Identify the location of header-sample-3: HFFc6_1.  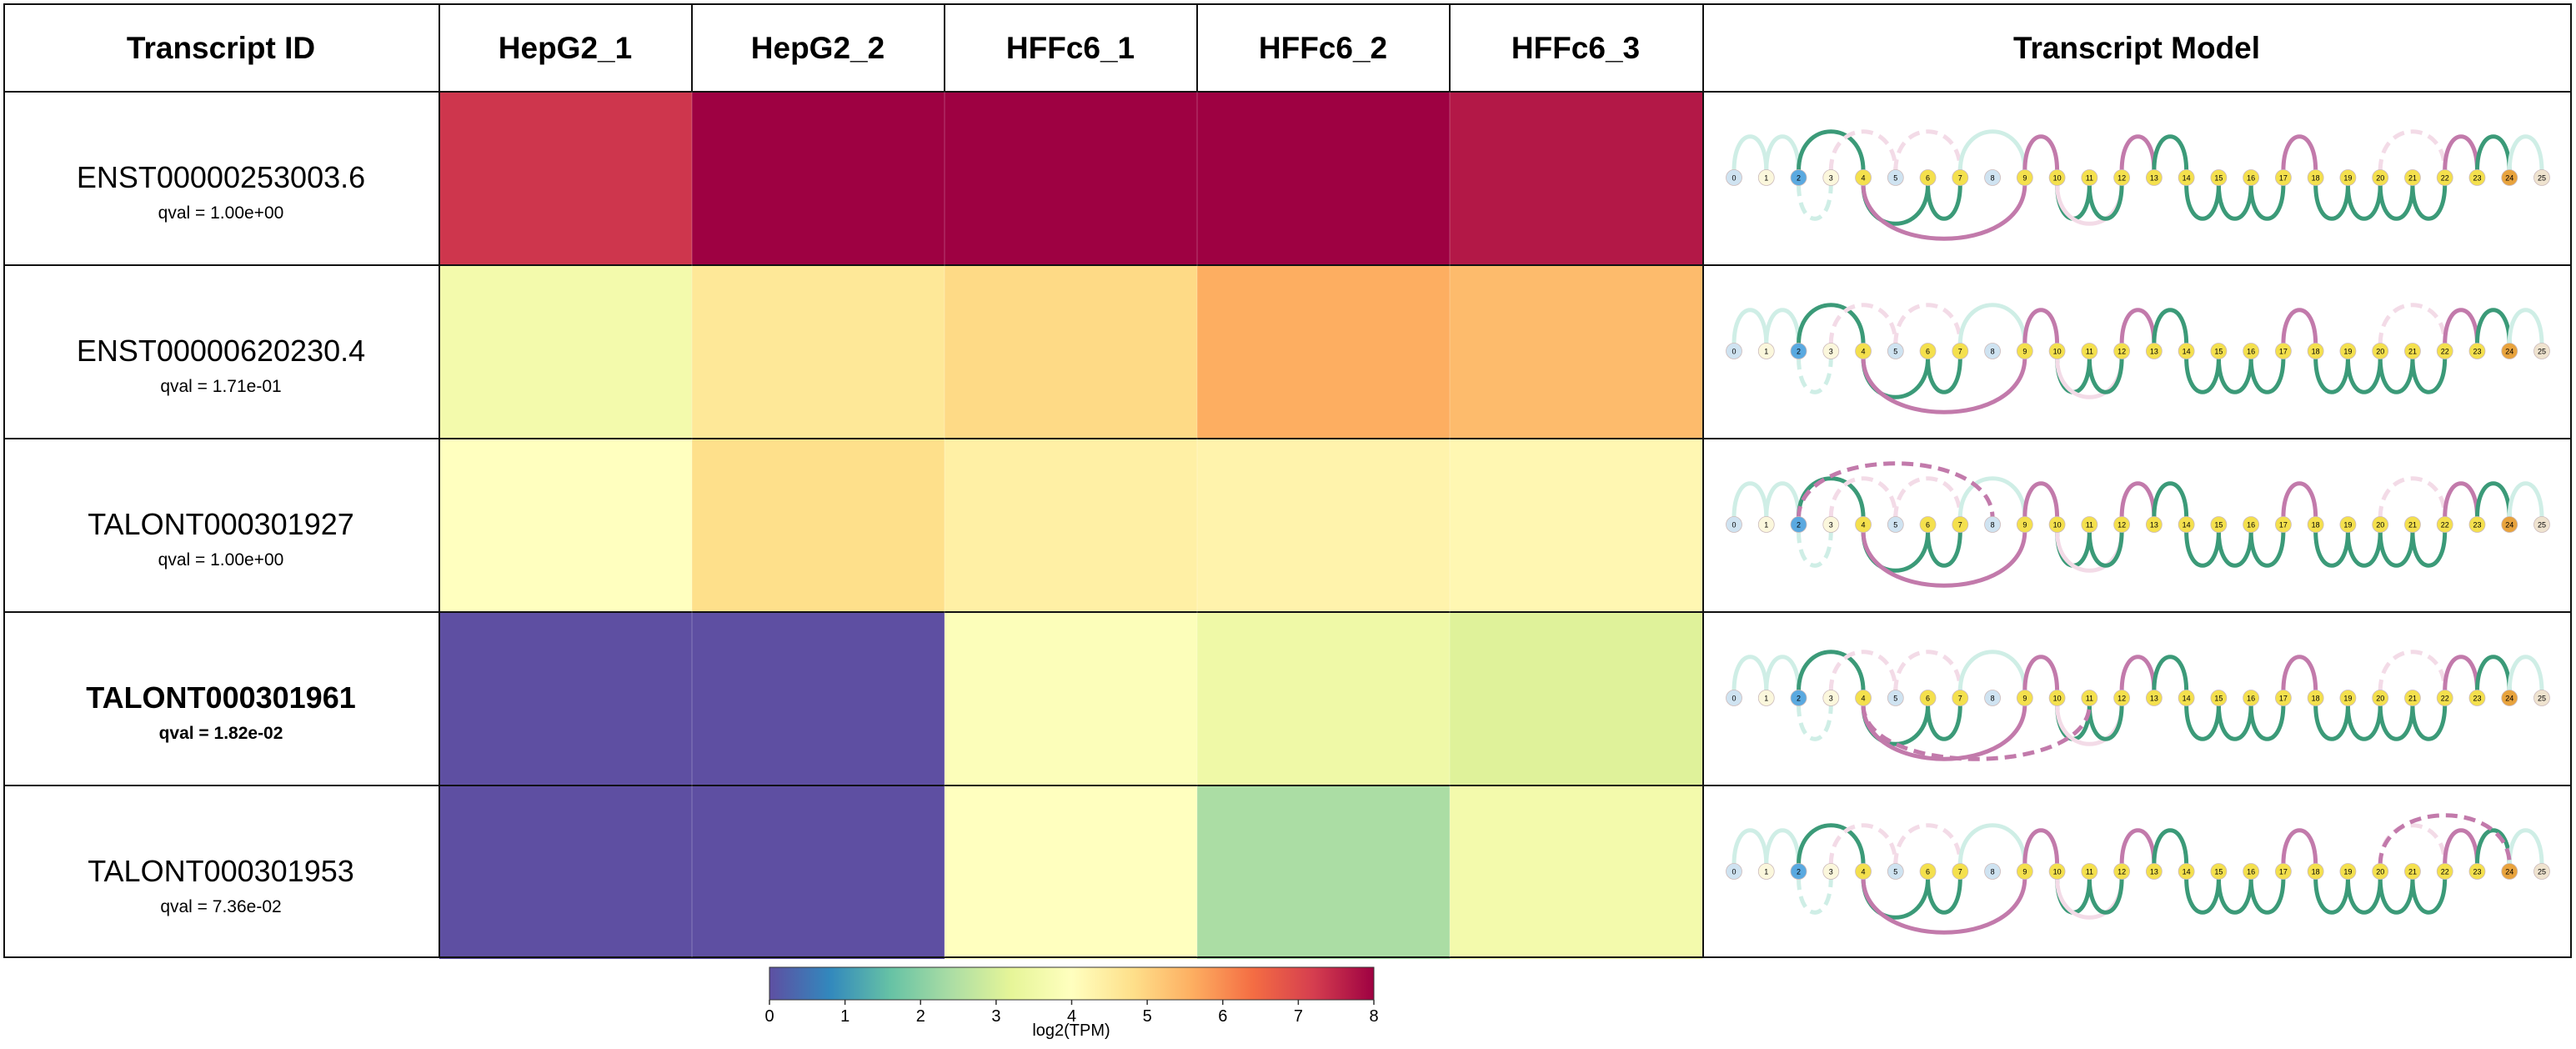
(1070, 48).